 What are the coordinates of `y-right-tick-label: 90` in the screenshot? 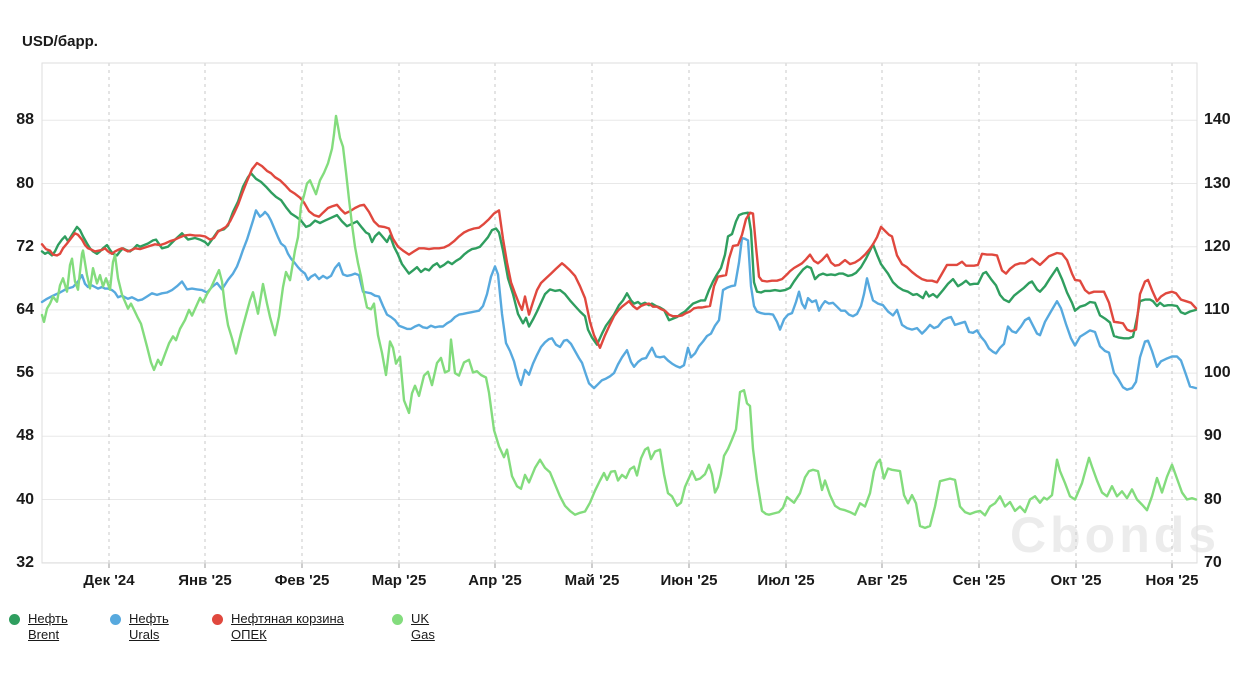 It's located at (1213, 436).